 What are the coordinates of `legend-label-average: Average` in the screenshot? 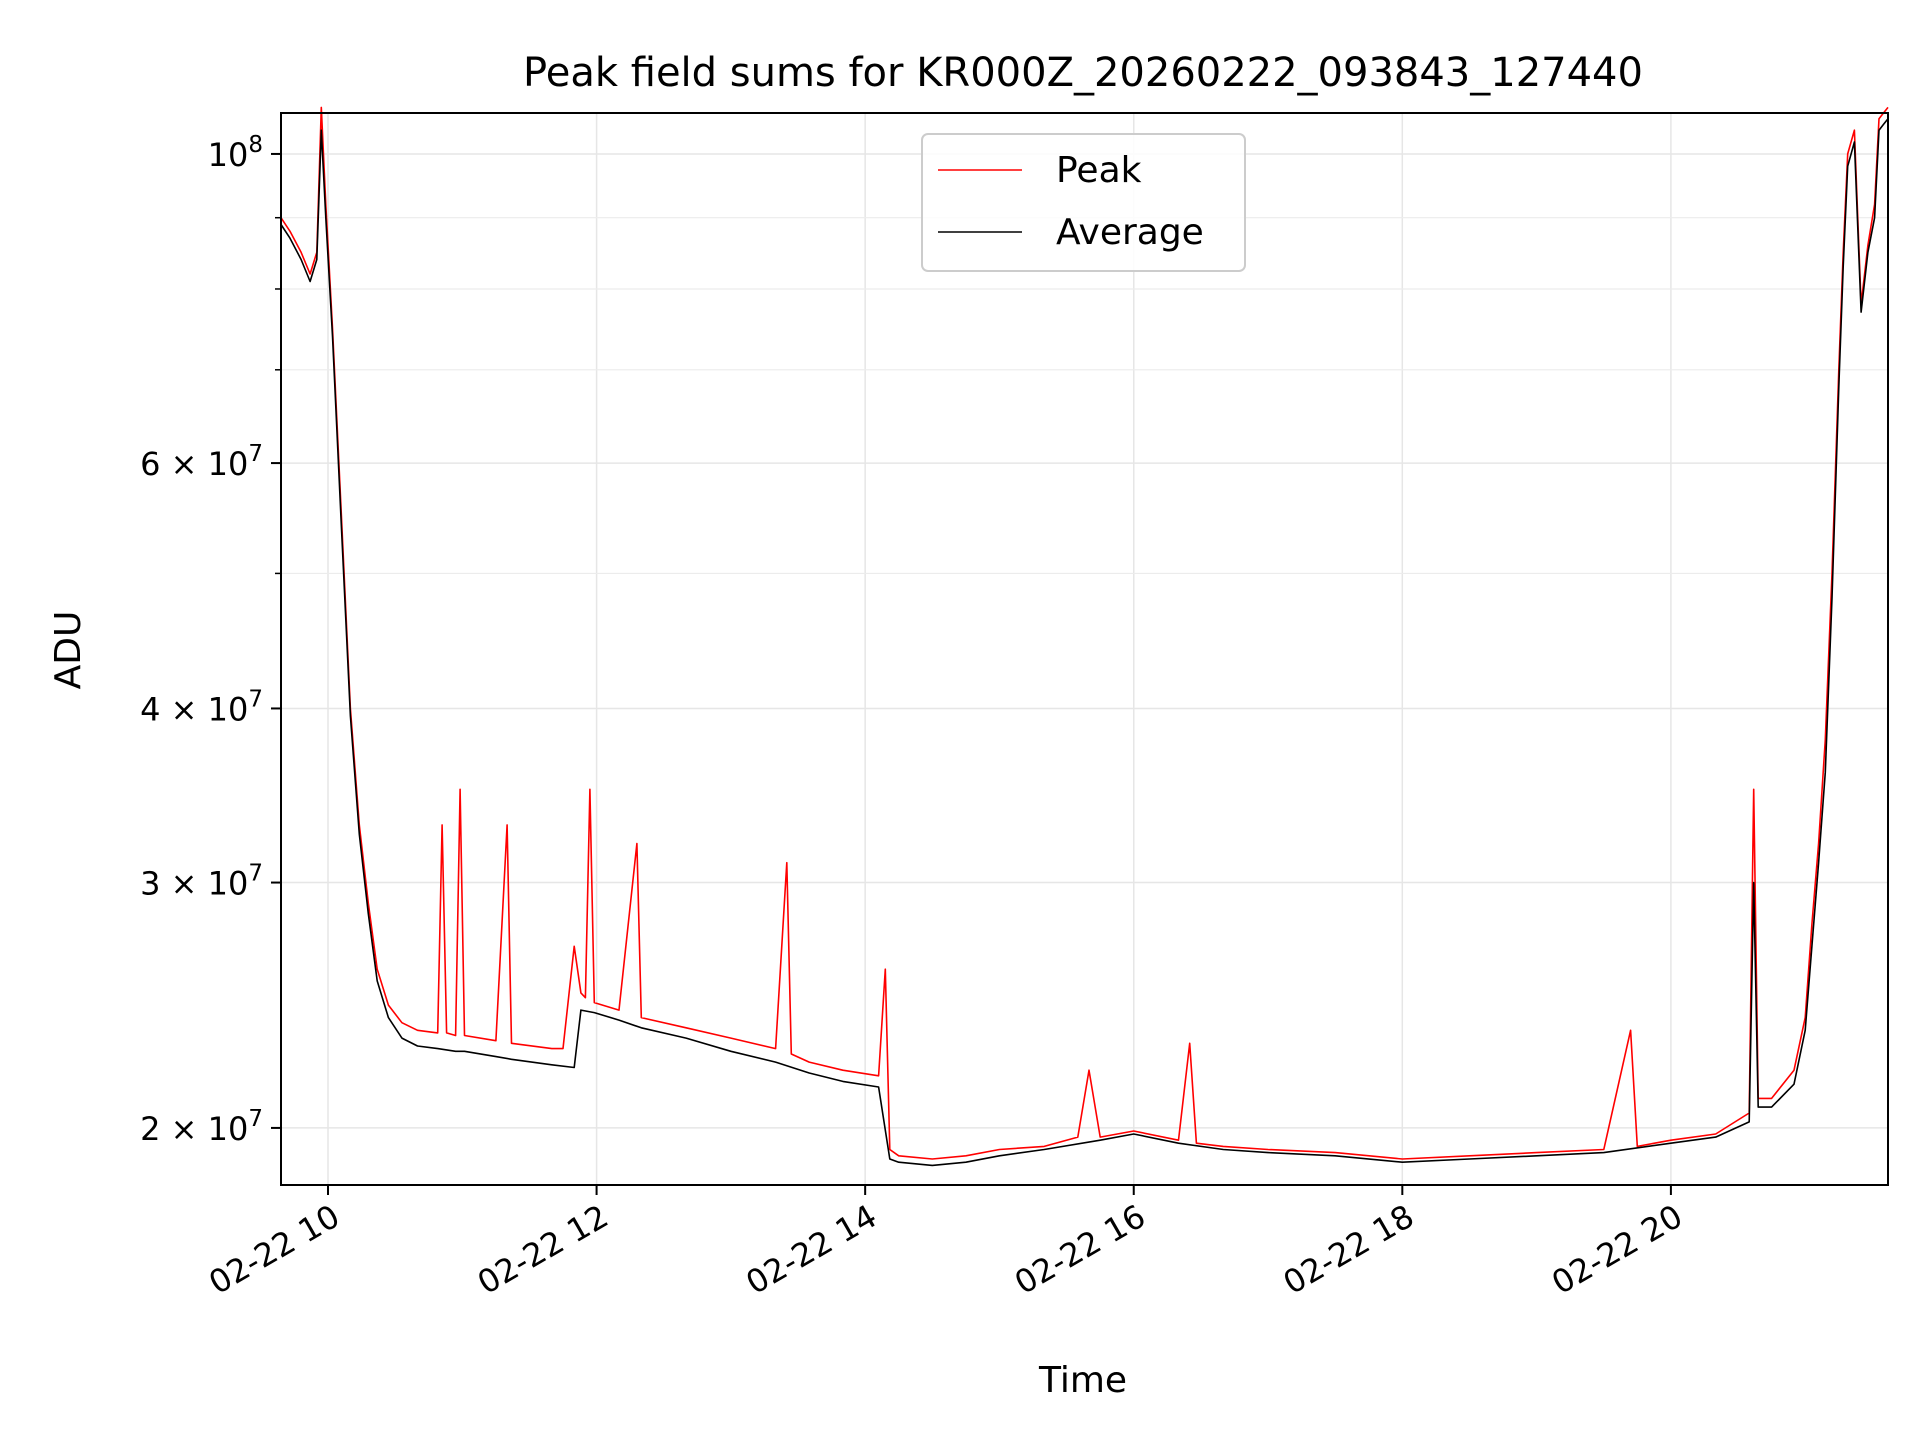 It's located at (1130, 232).